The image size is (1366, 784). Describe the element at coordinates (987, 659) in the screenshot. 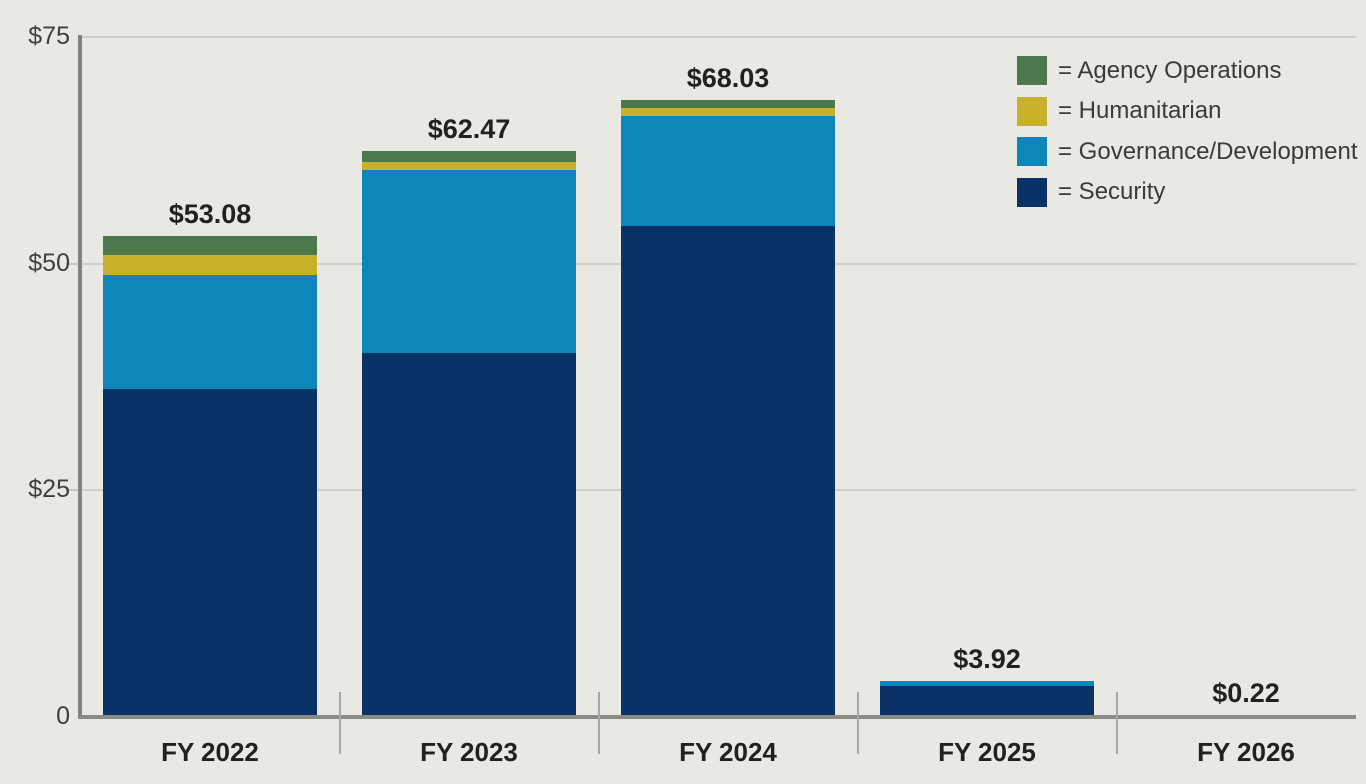

I see `bar-total-label-fy-2025: $3.92` at that location.